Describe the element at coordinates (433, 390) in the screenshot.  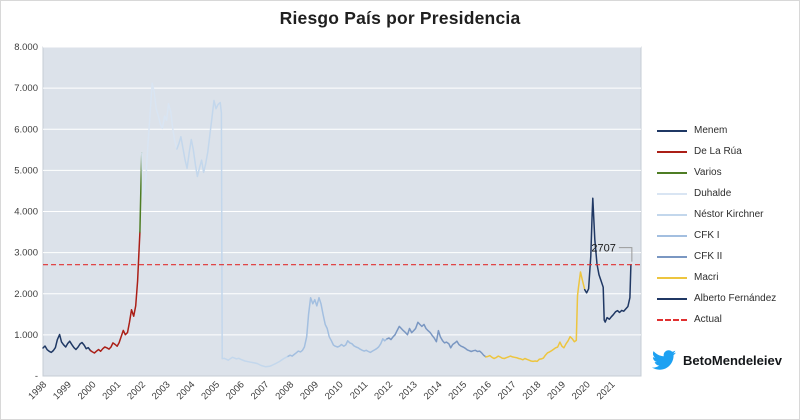
I see `x-tick-label: 2014` at that location.